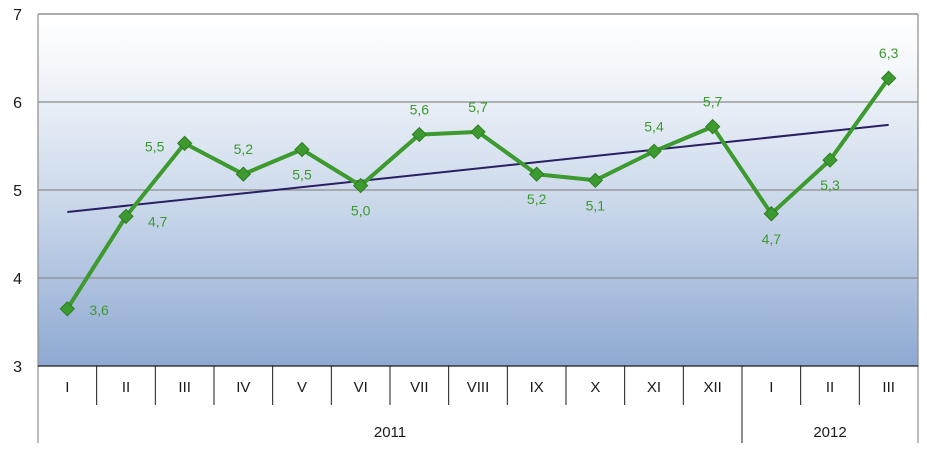  I want to click on x-tick-label: IV, so click(243, 387).